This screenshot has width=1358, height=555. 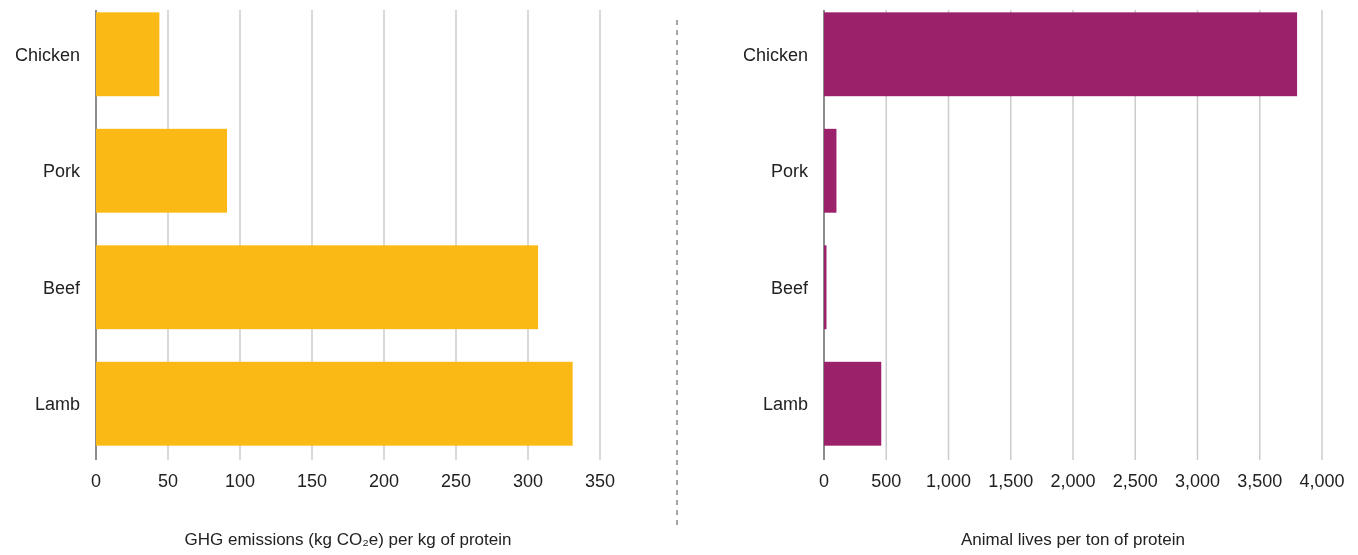 I want to click on x-tick-label: 100, so click(x=240, y=481).